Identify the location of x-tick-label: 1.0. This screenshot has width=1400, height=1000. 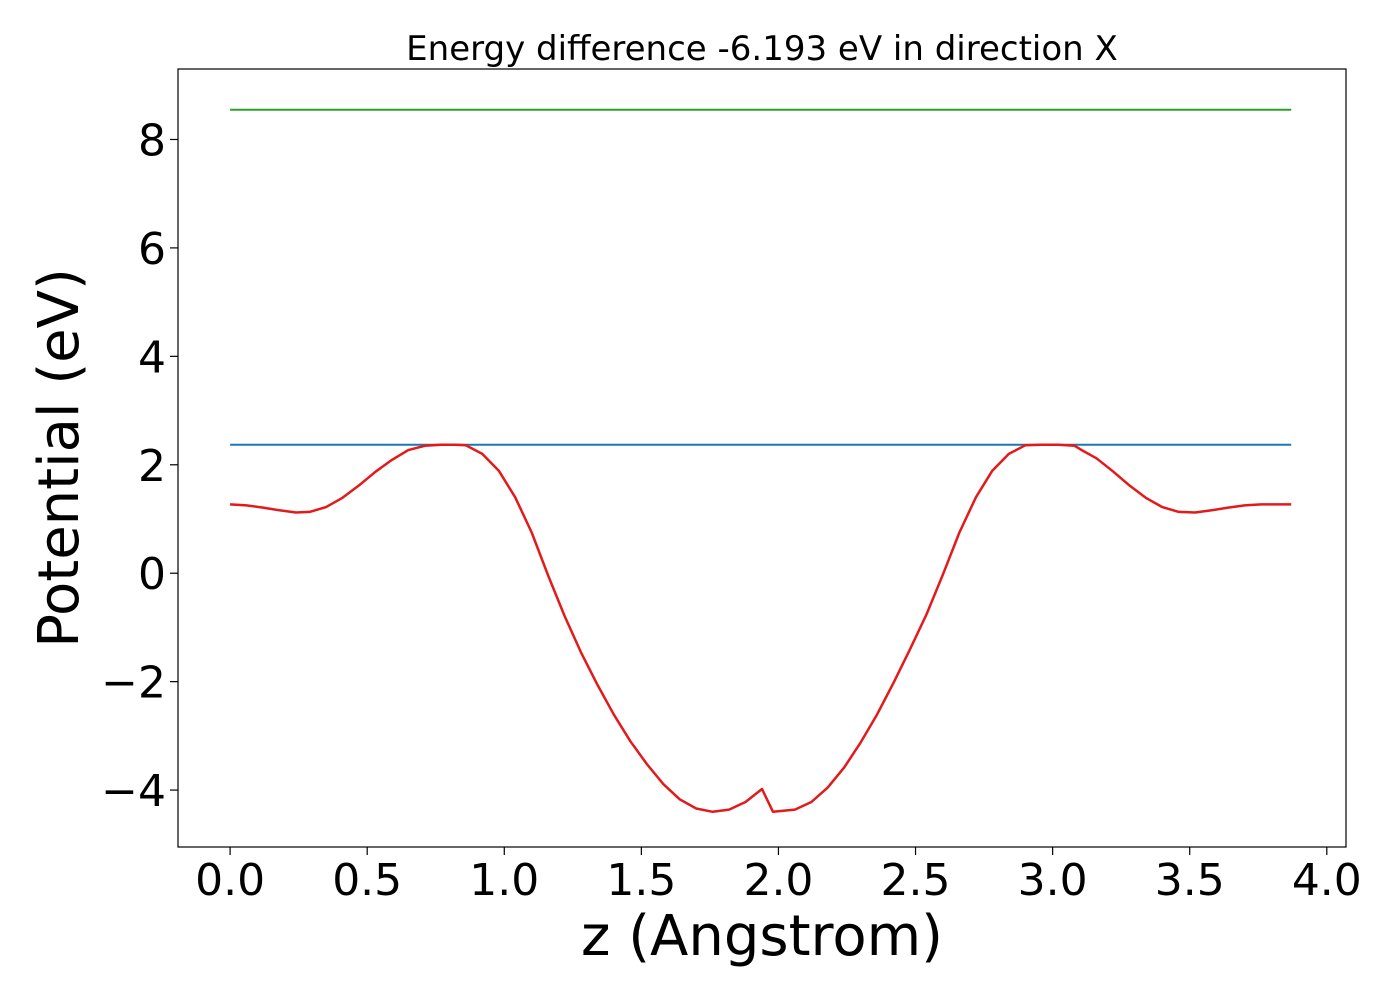
(504, 880).